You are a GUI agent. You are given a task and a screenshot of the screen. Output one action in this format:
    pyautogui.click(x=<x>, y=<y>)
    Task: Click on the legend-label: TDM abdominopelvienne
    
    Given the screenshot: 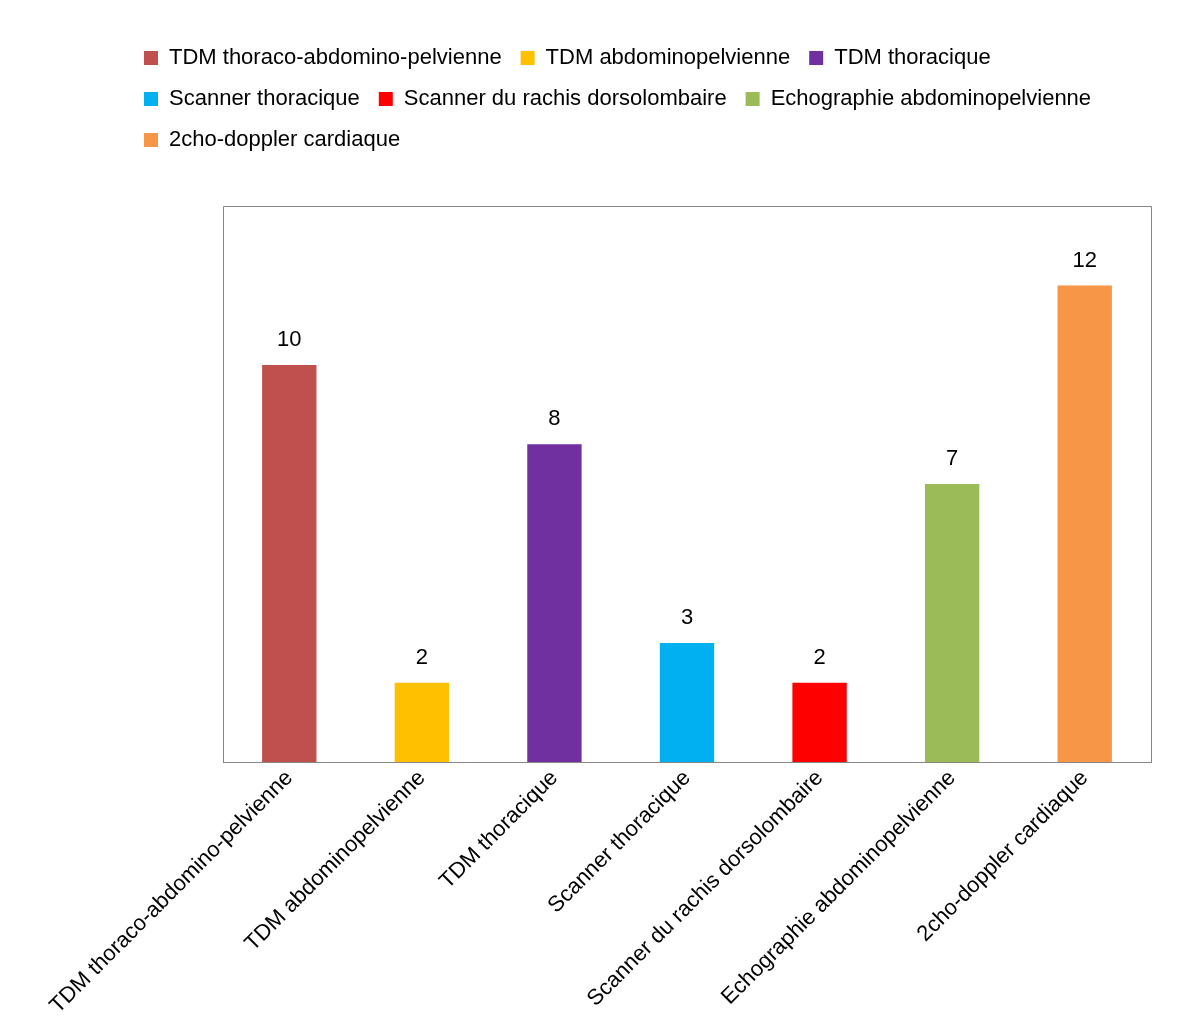 What is the action you would take?
    pyautogui.click(x=668, y=57)
    